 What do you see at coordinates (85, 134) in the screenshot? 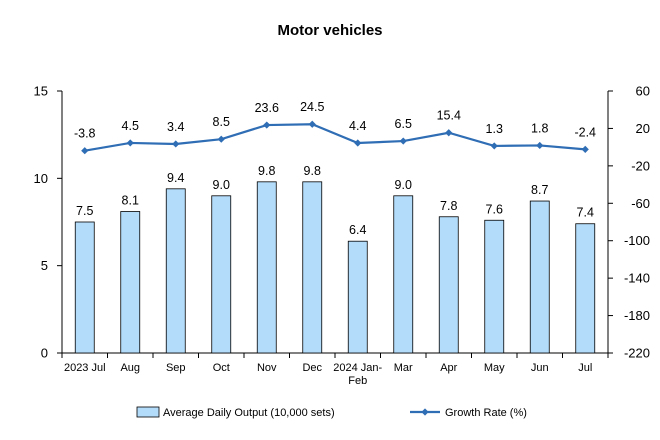
I see `growth-rate-data-label: -3.8` at bounding box center [85, 134].